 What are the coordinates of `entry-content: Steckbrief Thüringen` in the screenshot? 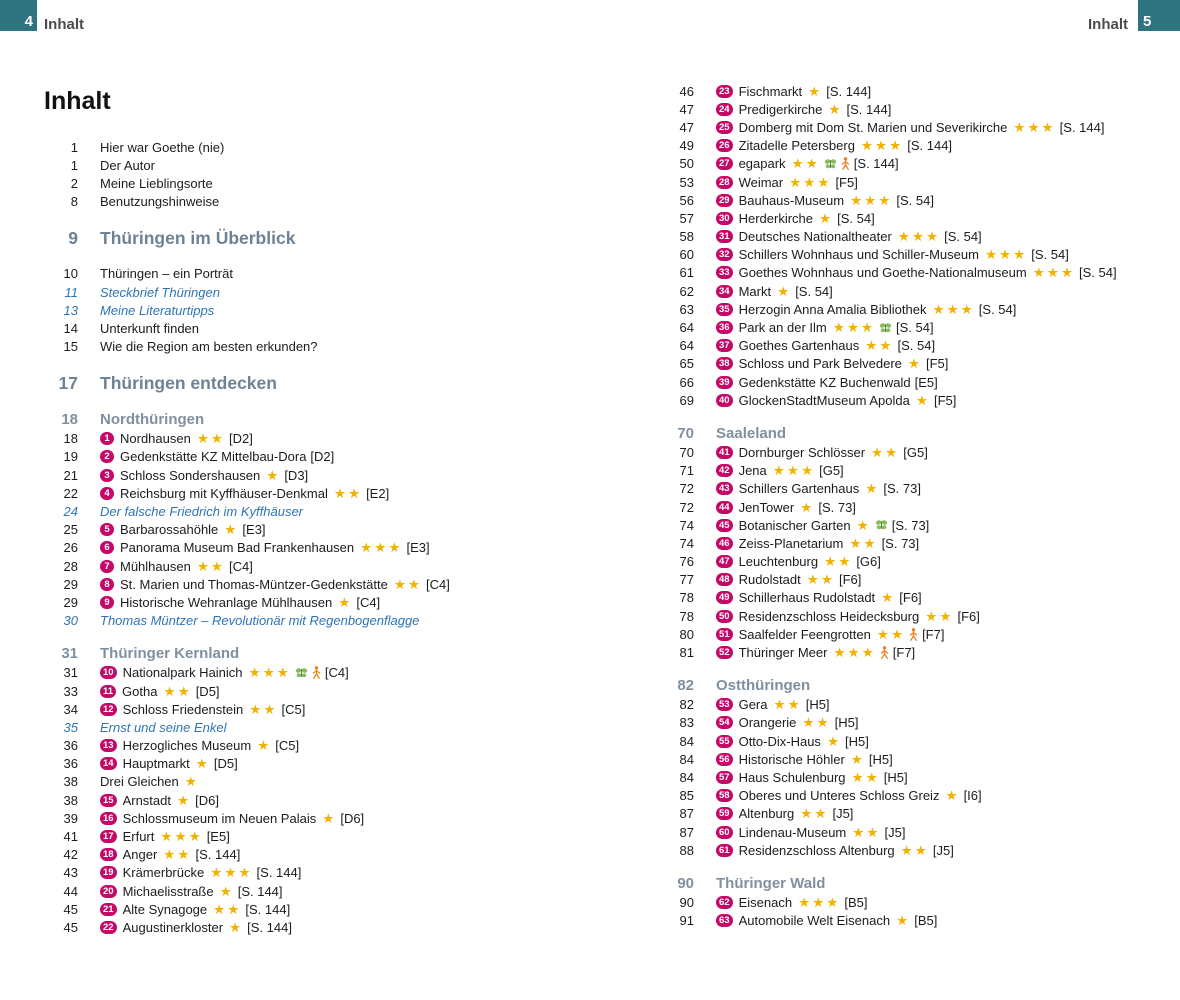 It's located at (160, 292).